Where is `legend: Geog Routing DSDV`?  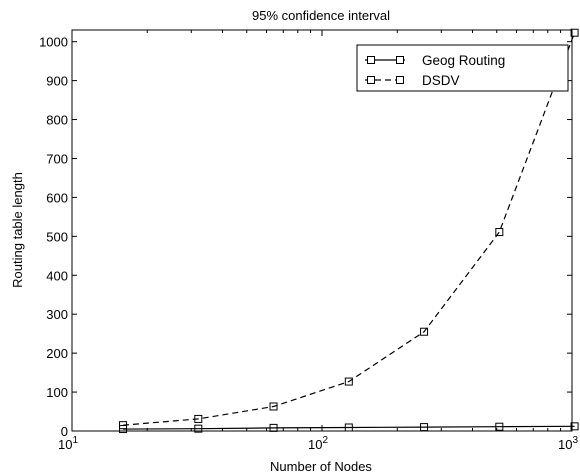 legend: Geog Routing DSDV is located at coordinates (462, 68).